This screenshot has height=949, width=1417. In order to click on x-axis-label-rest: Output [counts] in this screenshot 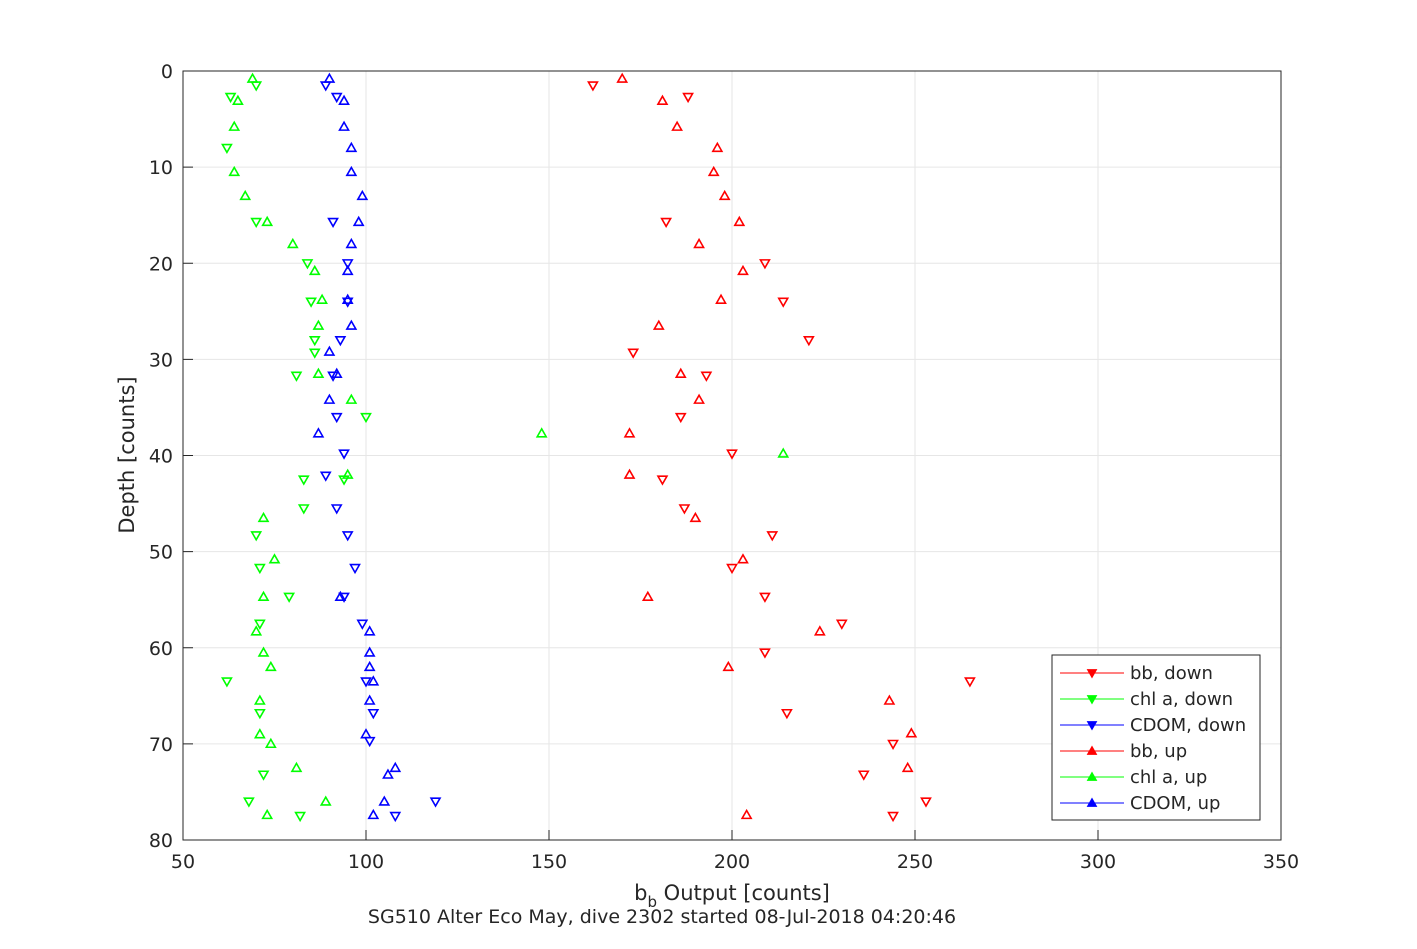, I will do `click(743, 893)`.